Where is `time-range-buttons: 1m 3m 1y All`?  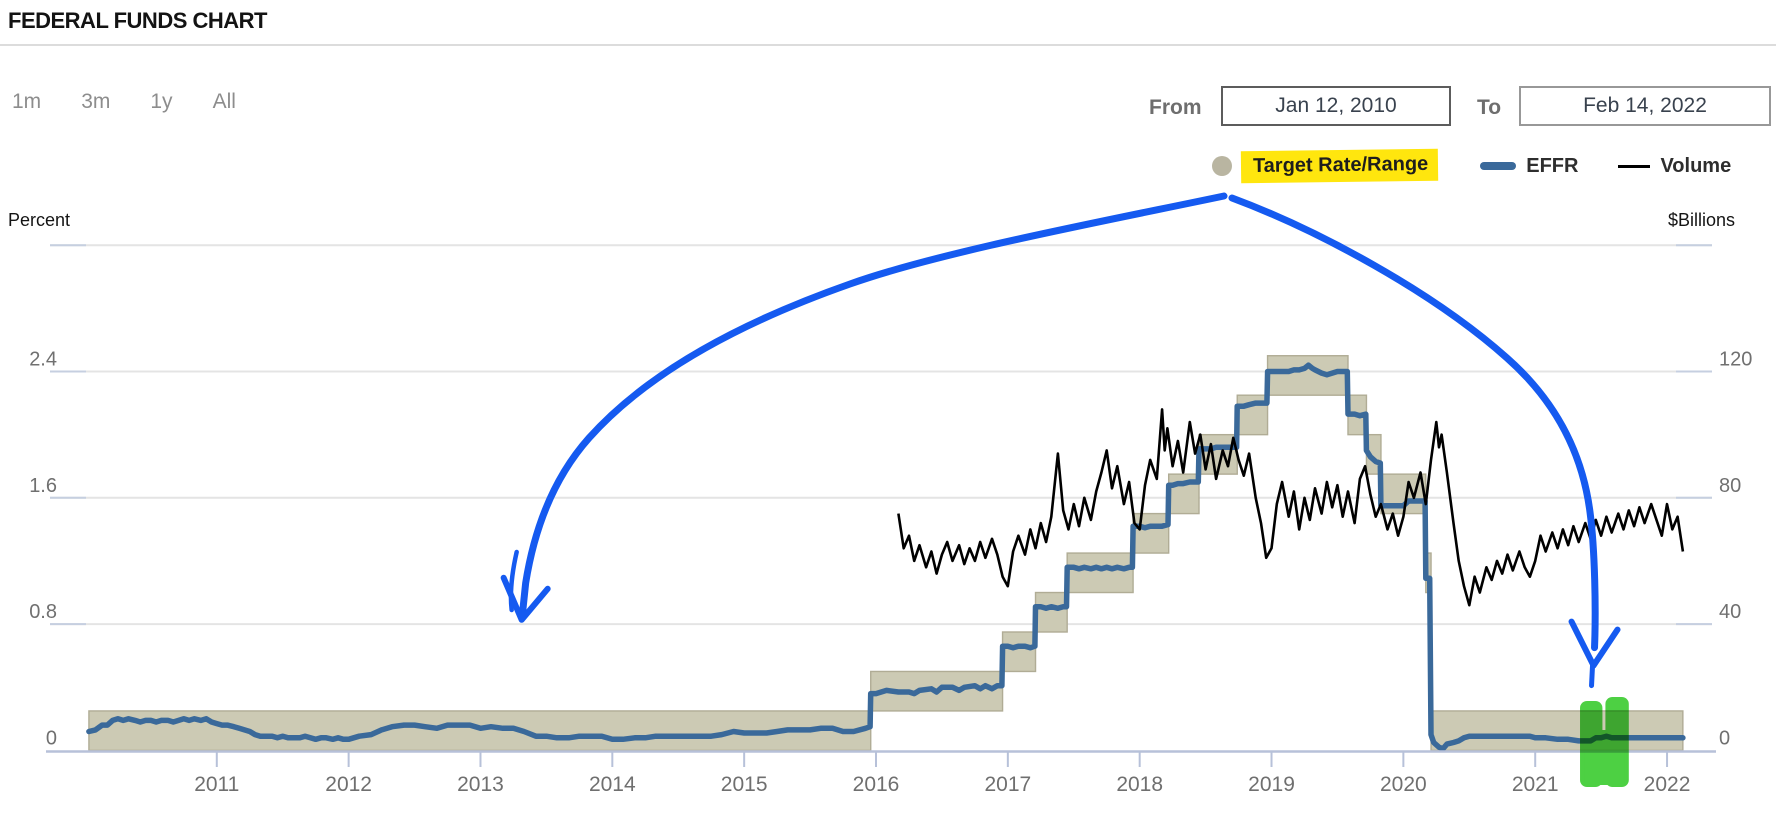 time-range-buttons: 1m 3m 1y All is located at coordinates (124, 102).